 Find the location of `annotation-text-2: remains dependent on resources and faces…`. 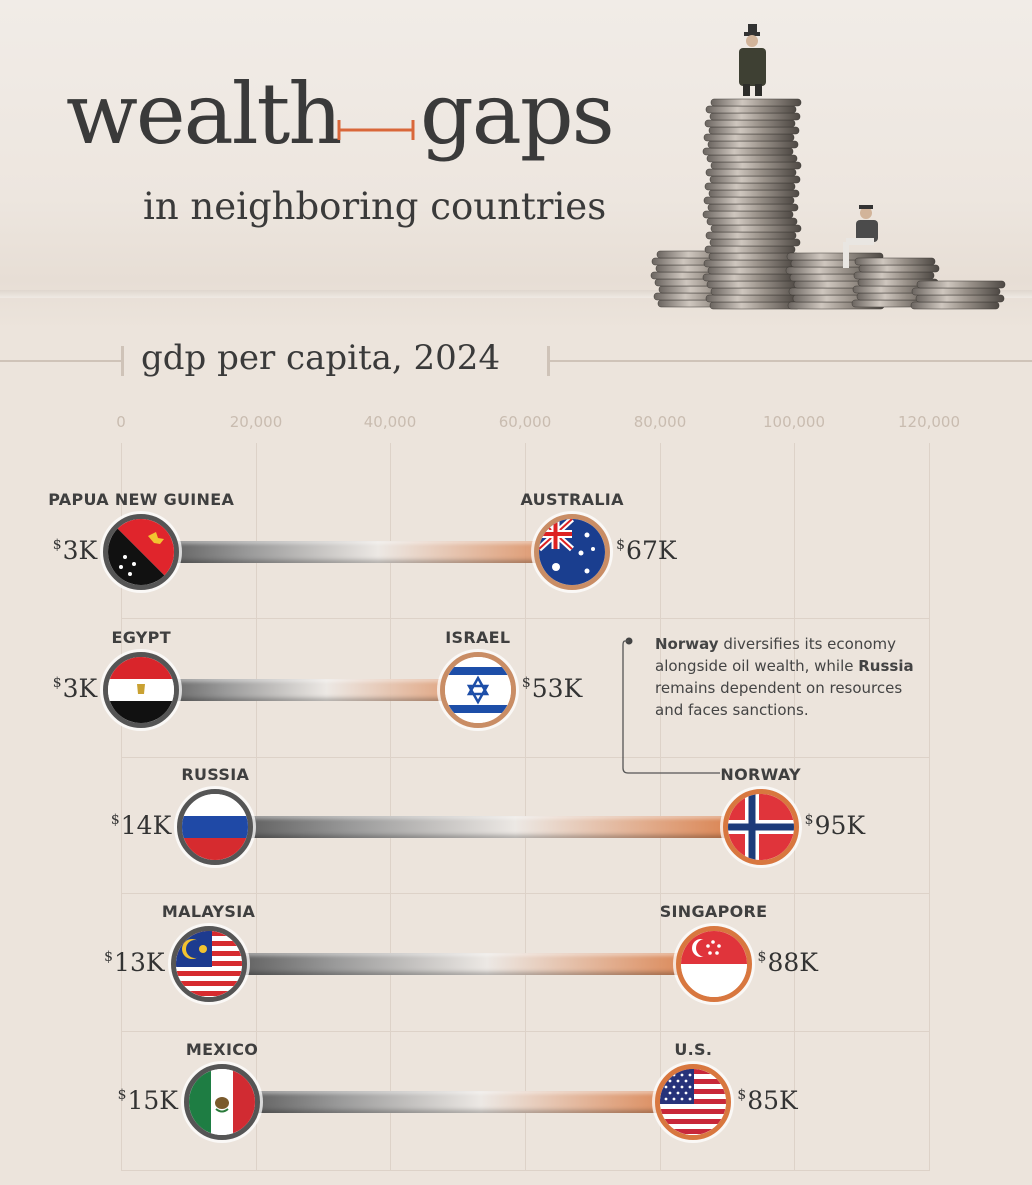

annotation-text-2: remains dependent on resources and faces… is located at coordinates (779, 699).